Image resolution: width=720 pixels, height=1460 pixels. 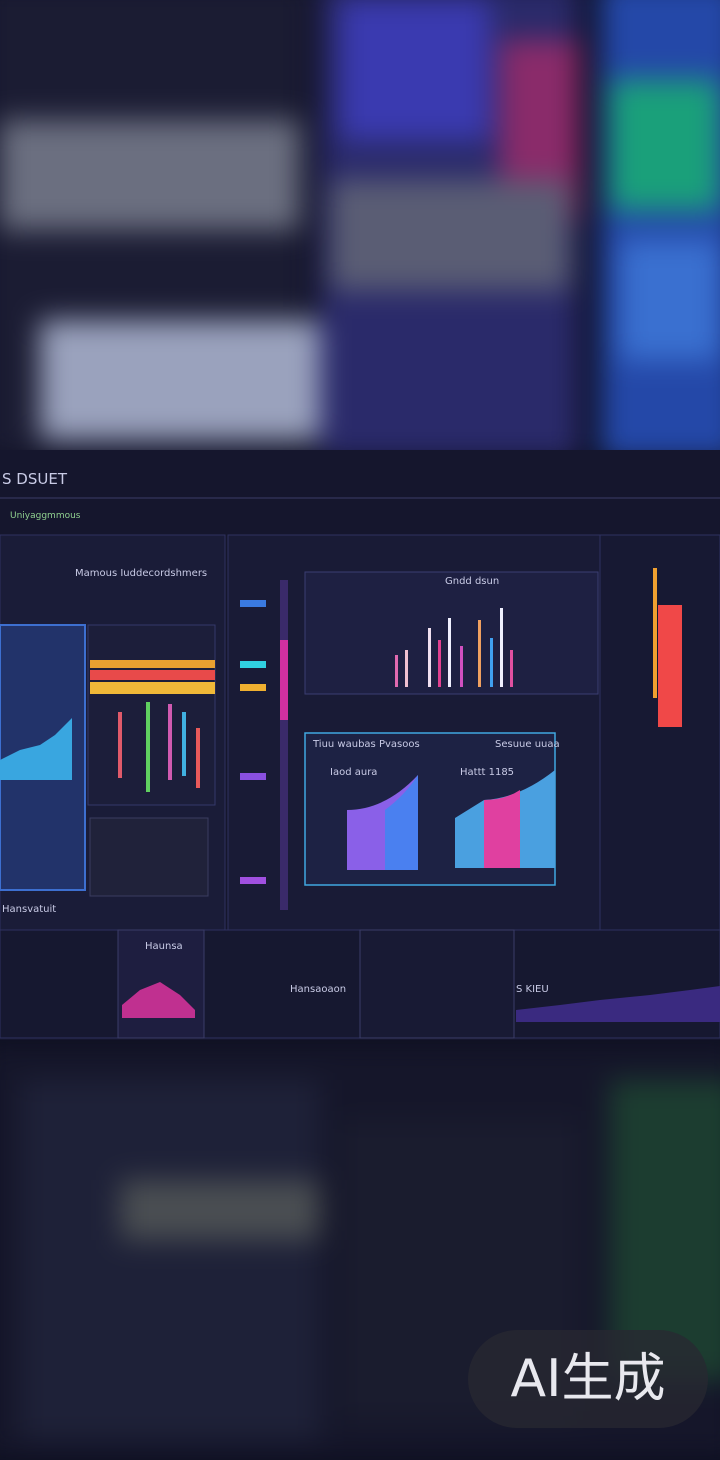 I want to click on panel-label: S KIEU, so click(x=532, y=989).